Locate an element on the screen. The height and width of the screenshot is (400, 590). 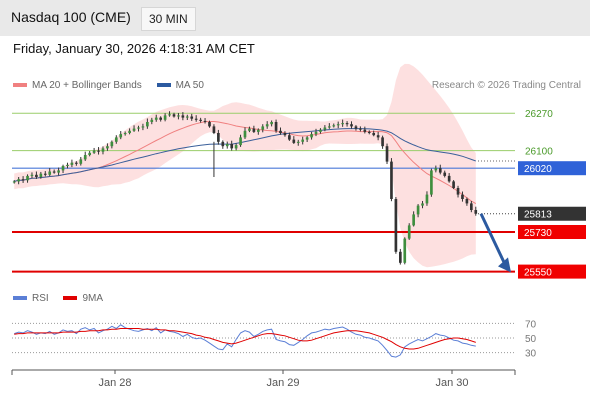
rsi-tick-label: 50 is located at coordinates (531, 339).